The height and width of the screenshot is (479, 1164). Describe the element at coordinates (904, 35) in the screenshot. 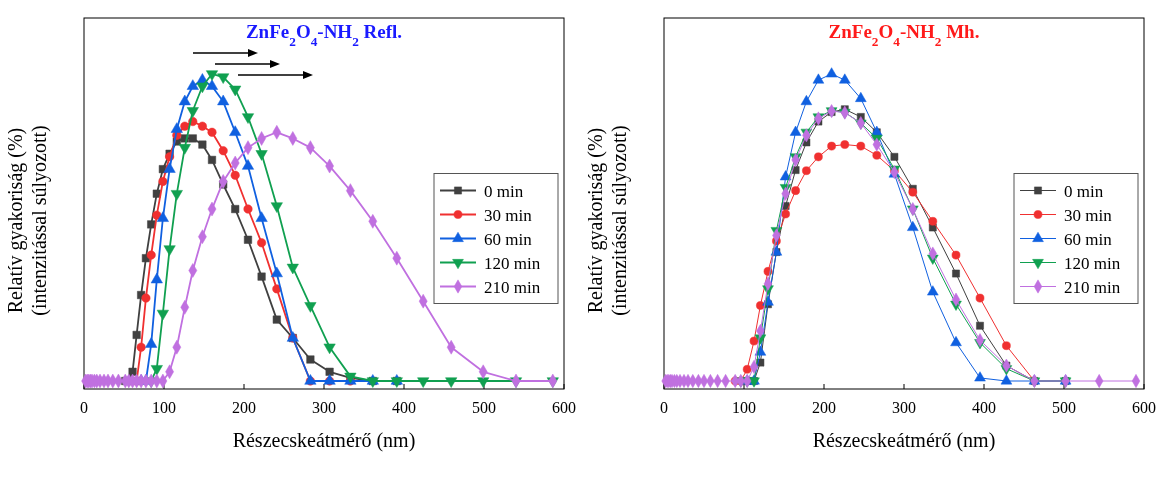

I see `chart-title: ZnFe$_{2}$O$_{4}$-NH$_{2}$ Mh.` at that location.